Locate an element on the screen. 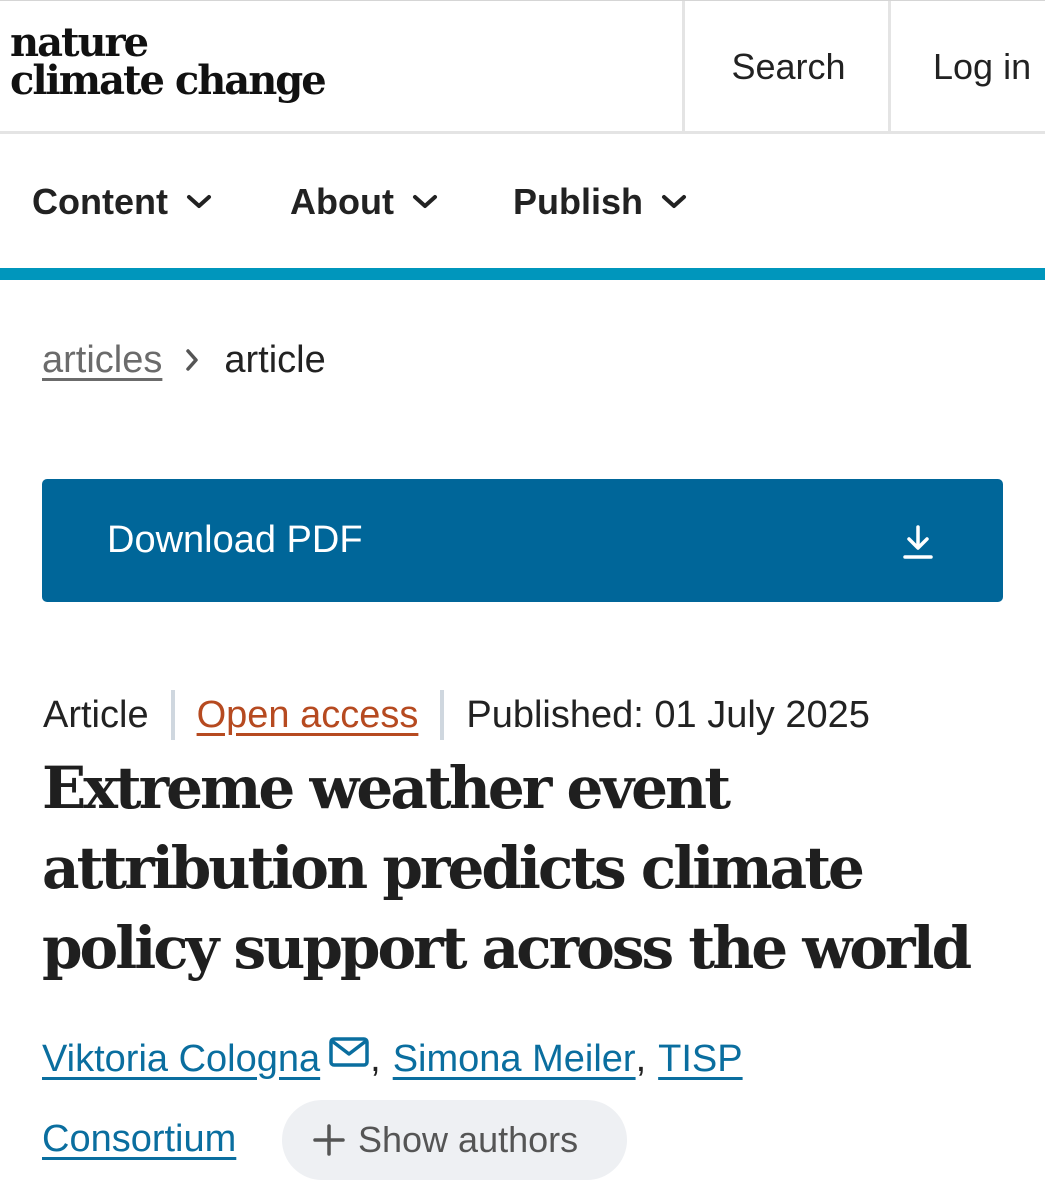 The image size is (1045, 1200). search-button: Search is located at coordinates (785, 66).